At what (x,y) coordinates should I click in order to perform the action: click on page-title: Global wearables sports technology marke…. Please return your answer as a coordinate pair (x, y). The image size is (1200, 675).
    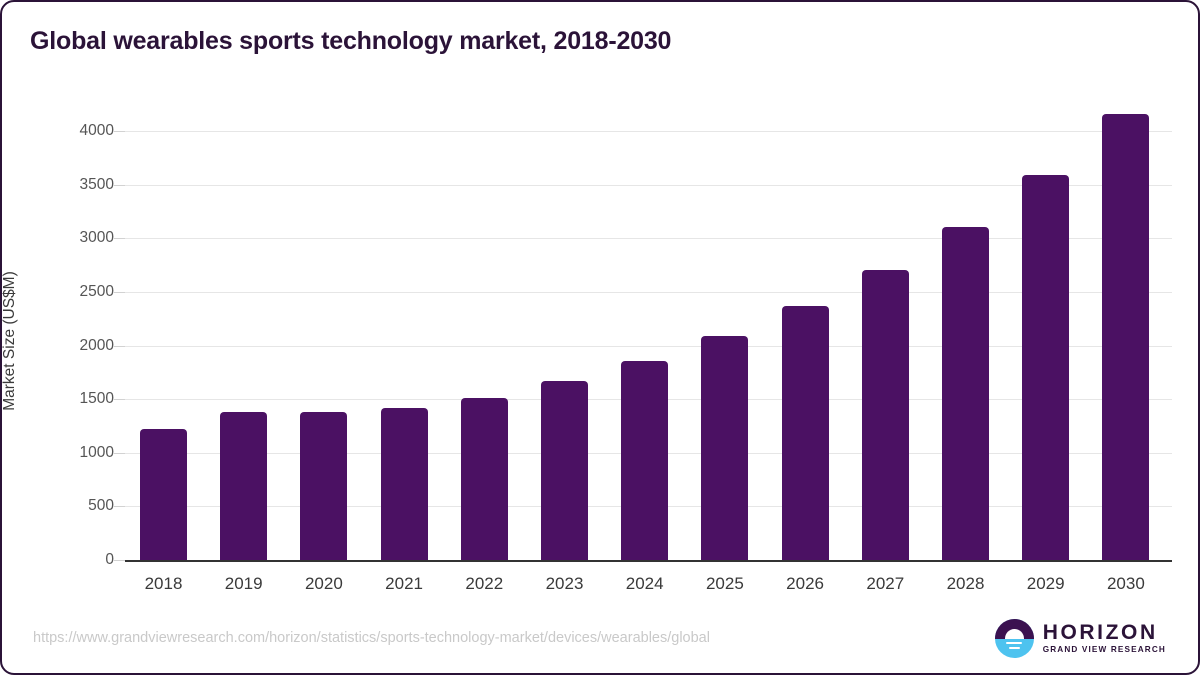
    Looking at the image, I should click on (351, 41).